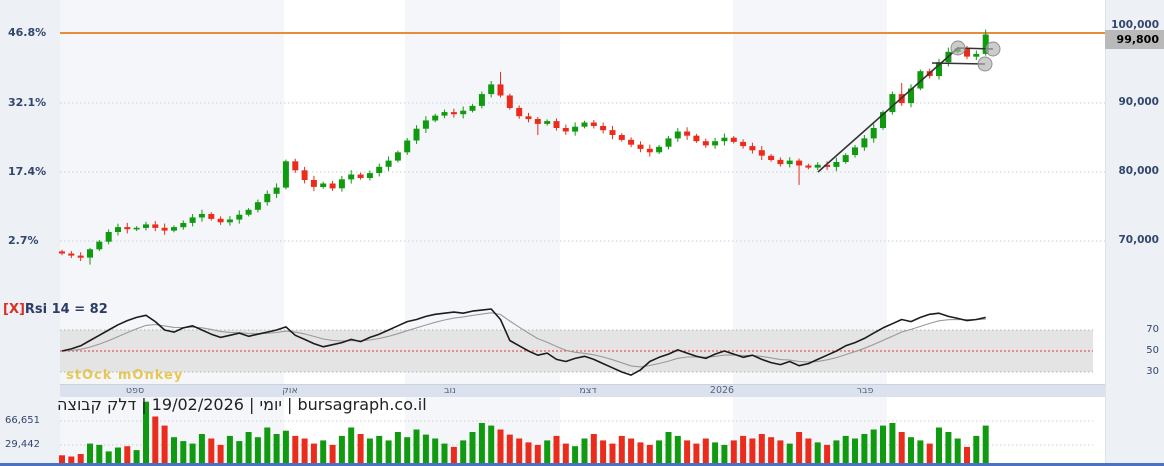  Describe the element at coordinates (1138, 171) in the screenshot. I see `price-tick-label: 80,000` at that location.